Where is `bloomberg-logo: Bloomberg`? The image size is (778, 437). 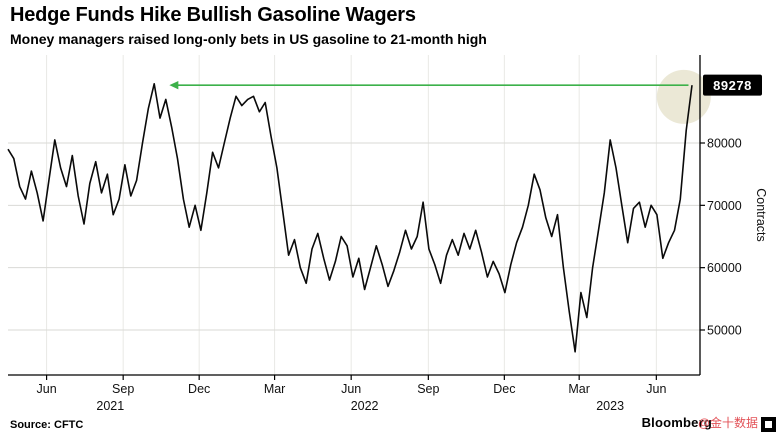 bloomberg-logo: Bloomberg is located at coordinates (676, 422).